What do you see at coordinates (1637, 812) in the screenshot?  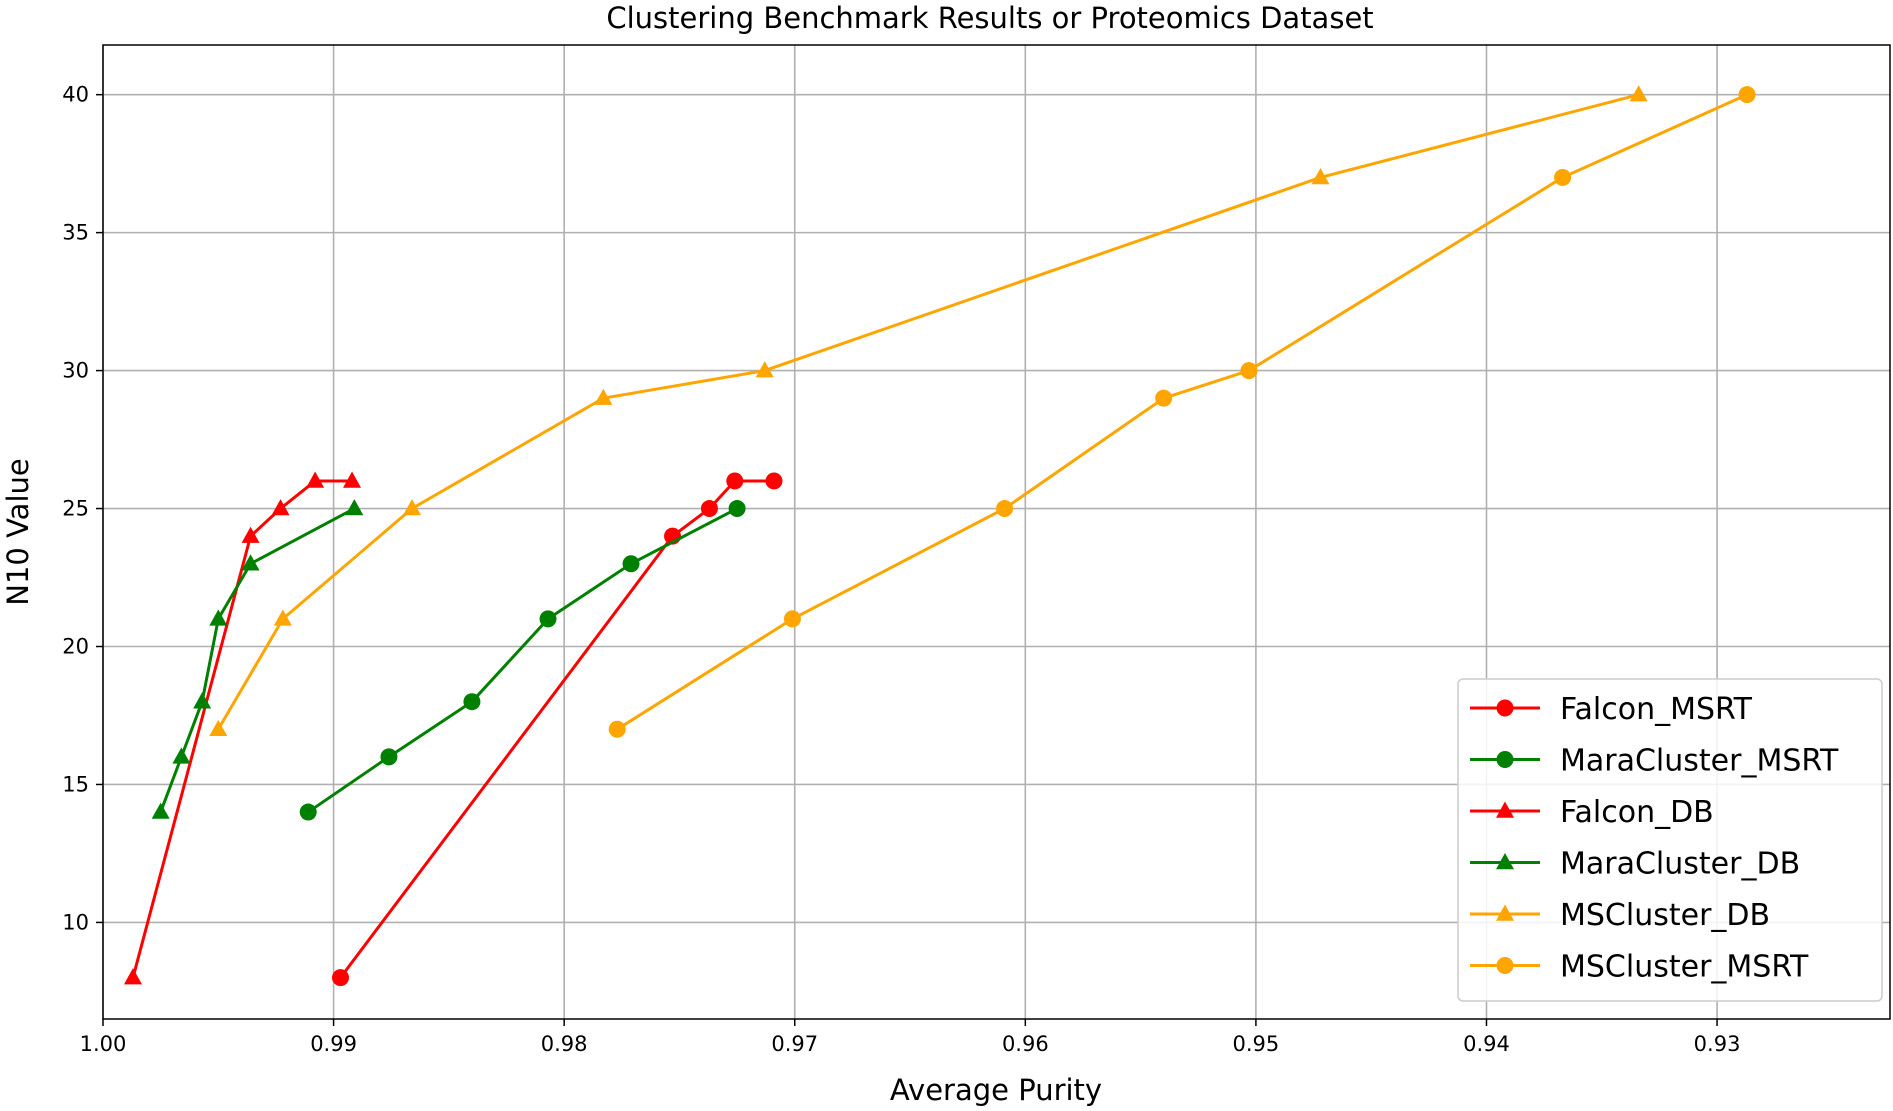 I see `legend-label-falcon-db: Falcon_DB` at bounding box center [1637, 812].